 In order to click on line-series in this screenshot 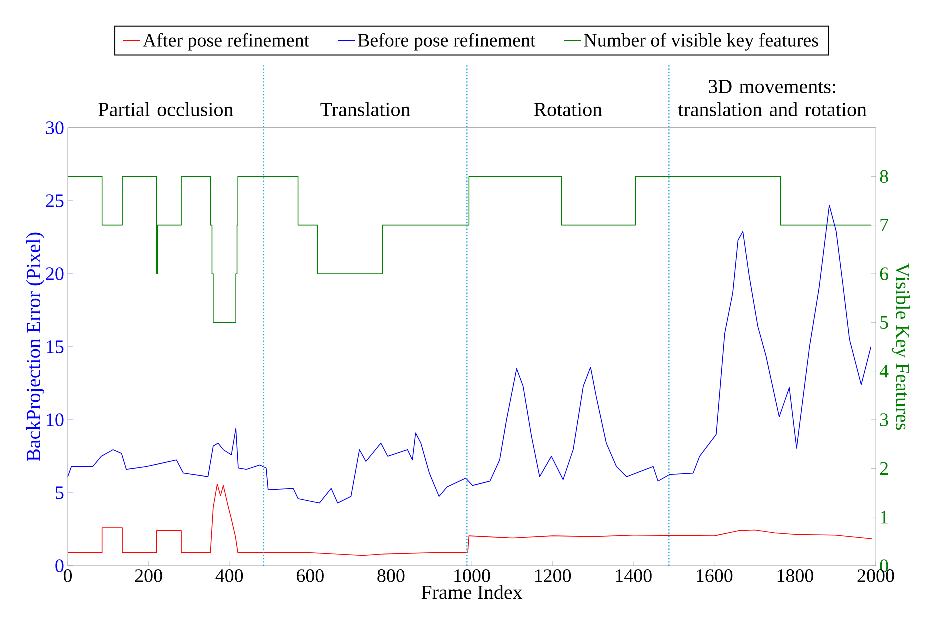, I will do `click(470, 520)`.